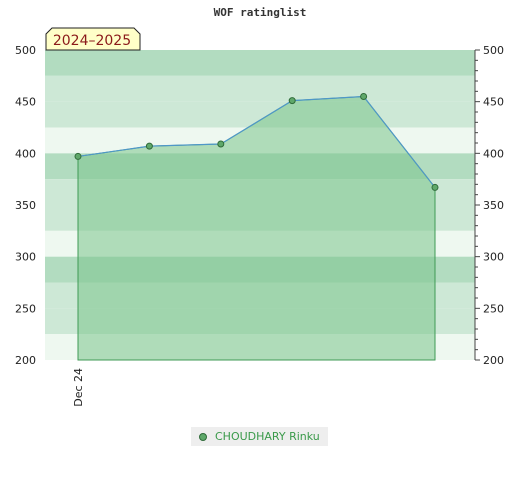 Image resolution: width=520 pixels, height=480 pixels. I want to click on legend-label: CHOUDHARY Rinku, so click(267, 436).